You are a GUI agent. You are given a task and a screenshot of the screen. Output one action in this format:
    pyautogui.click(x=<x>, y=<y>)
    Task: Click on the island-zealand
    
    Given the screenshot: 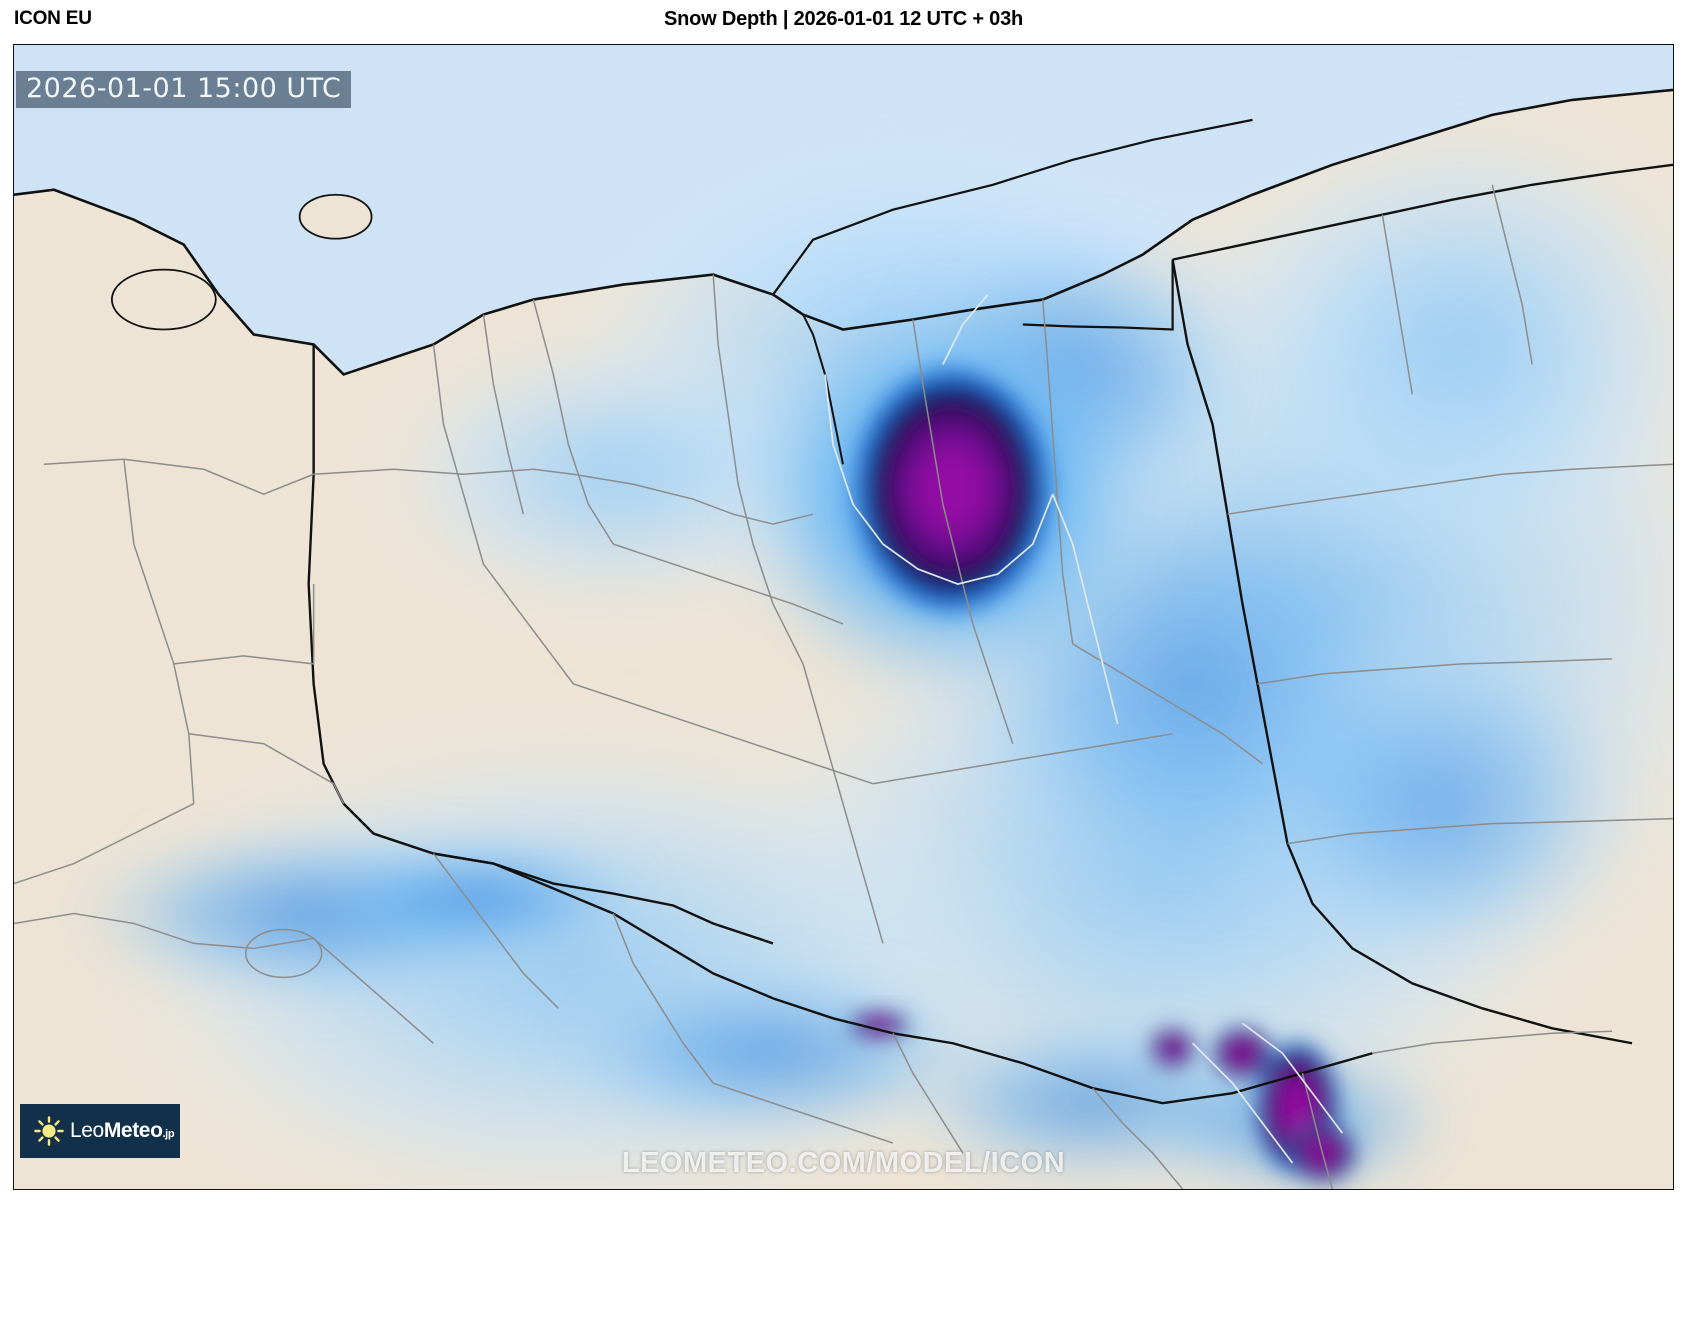 What is the action you would take?
    pyautogui.click(x=335, y=216)
    